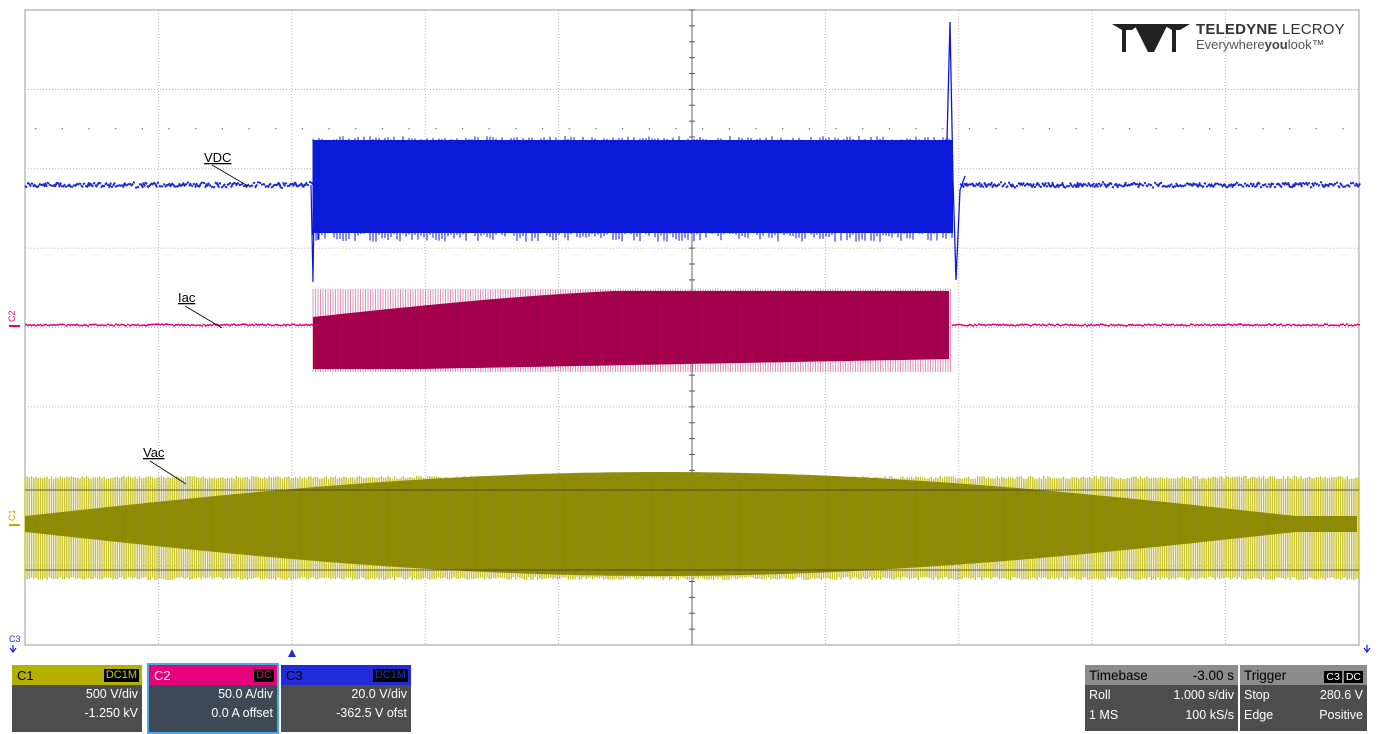 This screenshot has height=734, width=1379. I want to click on label-vdc-pointer, so click(230, 175).